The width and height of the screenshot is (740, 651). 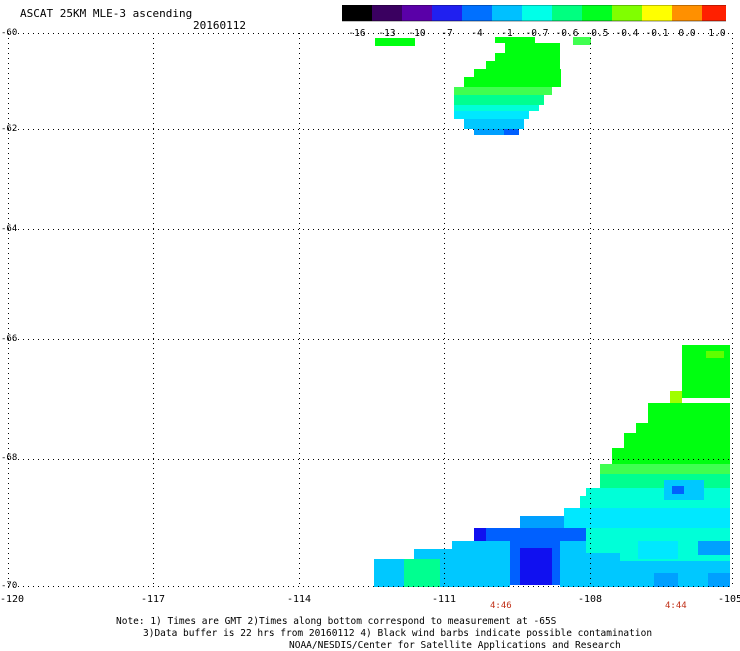 I want to click on x-tick-label: -114, so click(x=299, y=599).